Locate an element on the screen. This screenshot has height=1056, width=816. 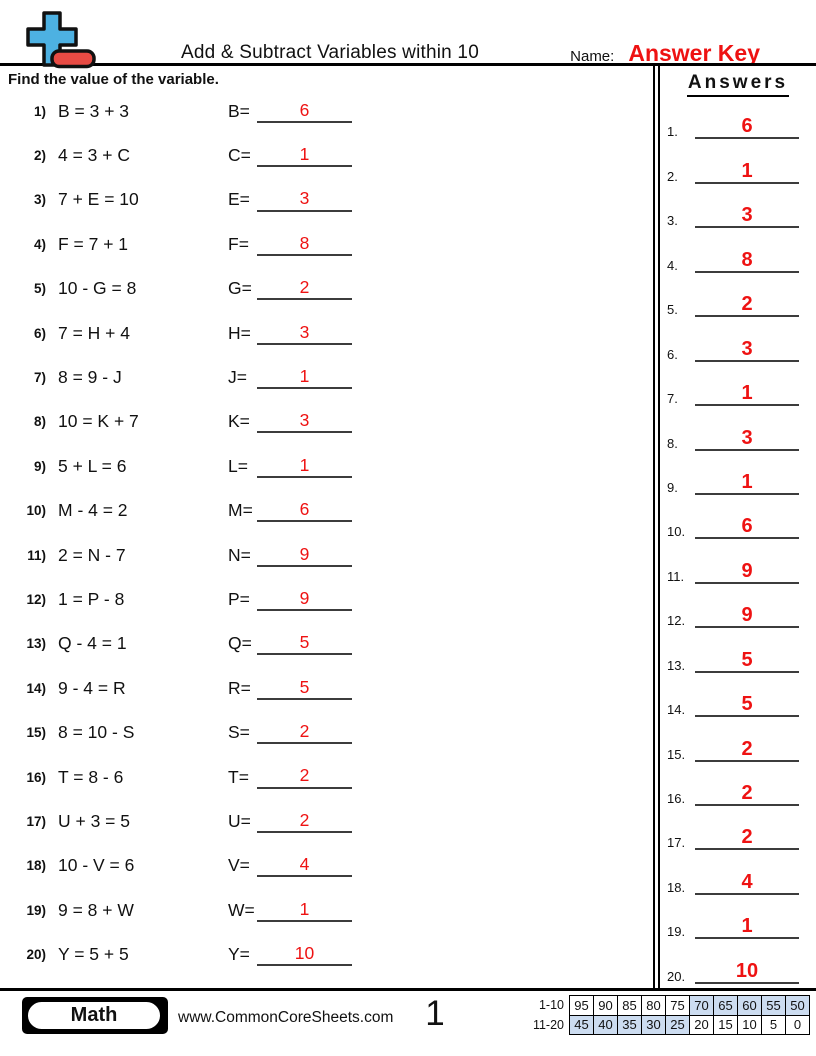
problem-equation: 9 - 4 = R is located at coordinates (92, 687).